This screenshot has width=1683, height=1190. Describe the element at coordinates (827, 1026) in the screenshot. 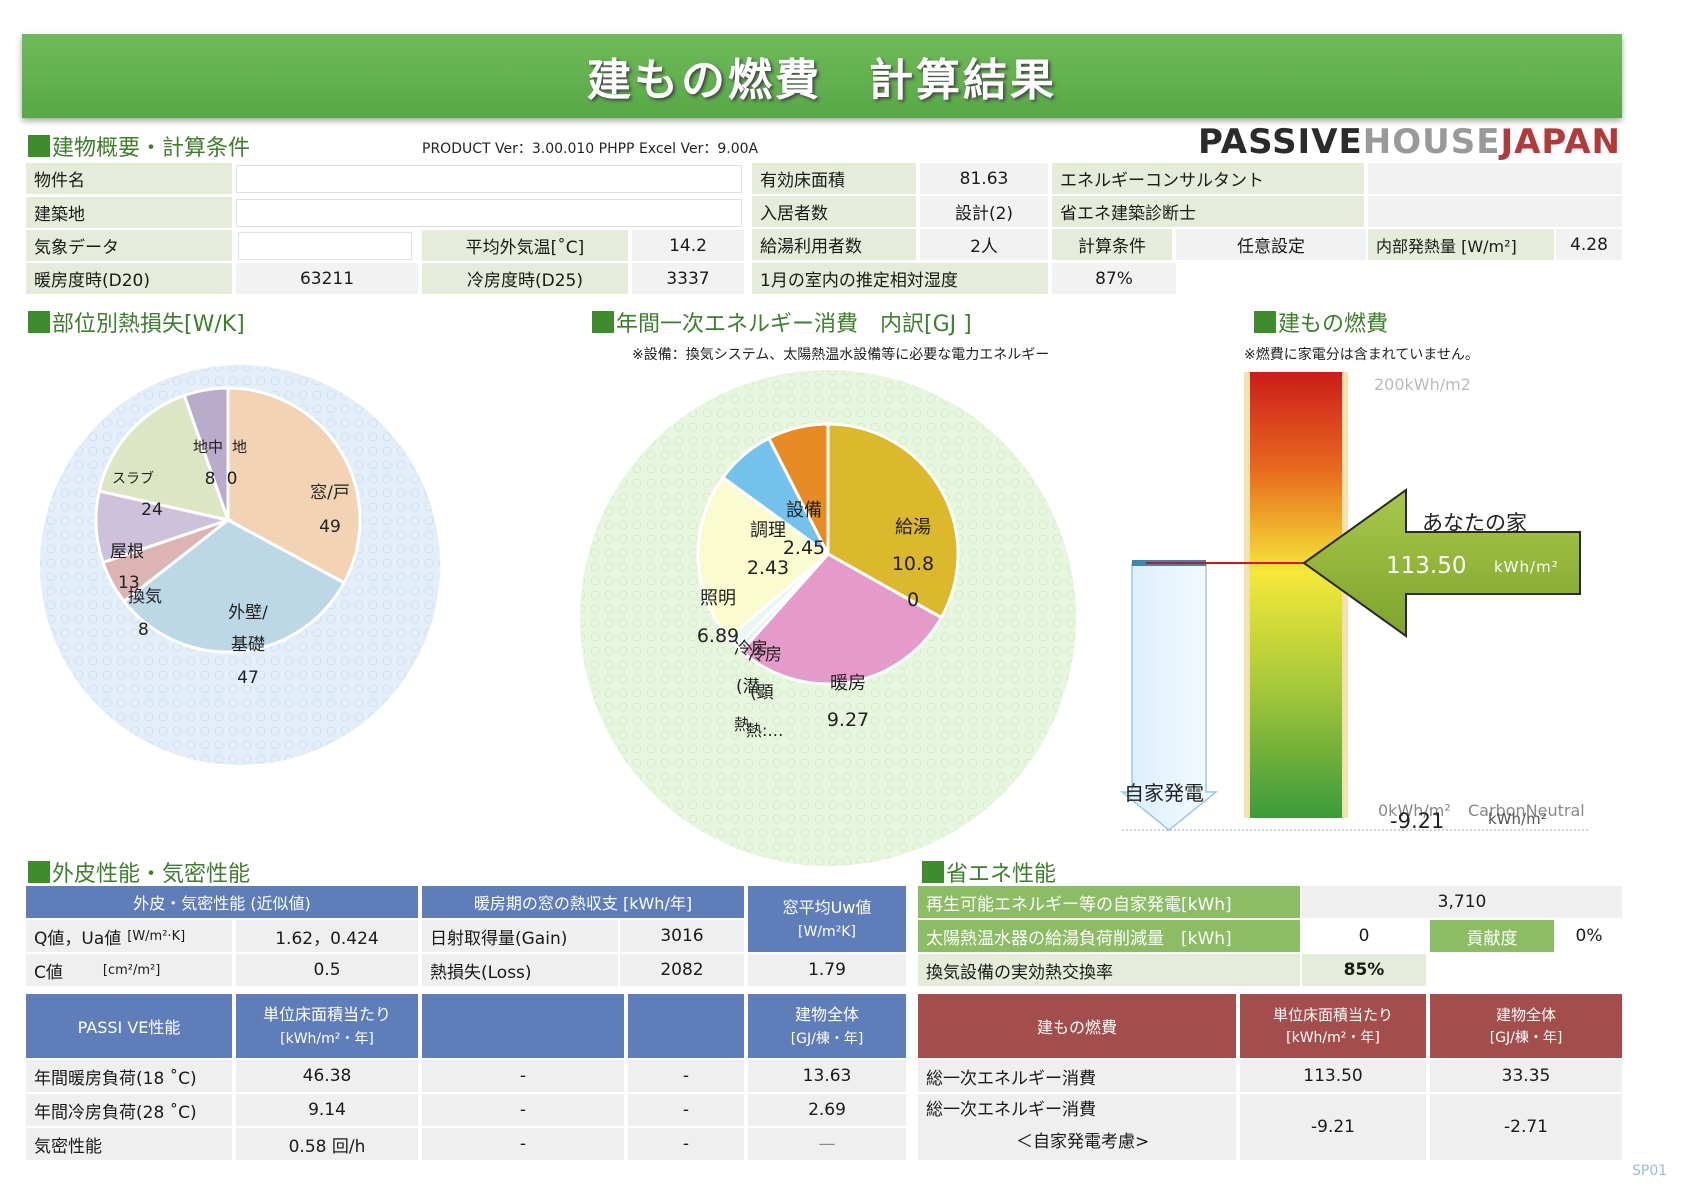

I see `passive-total-header: 建物全体 [GJ/棟・年]` at that location.